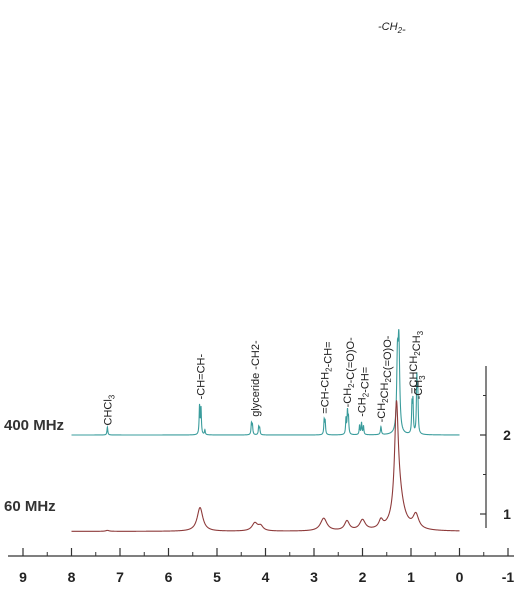 This screenshot has height=600, width=527. I want to click on peak-label-7: =CHCH2CH3, so click(416, 362).